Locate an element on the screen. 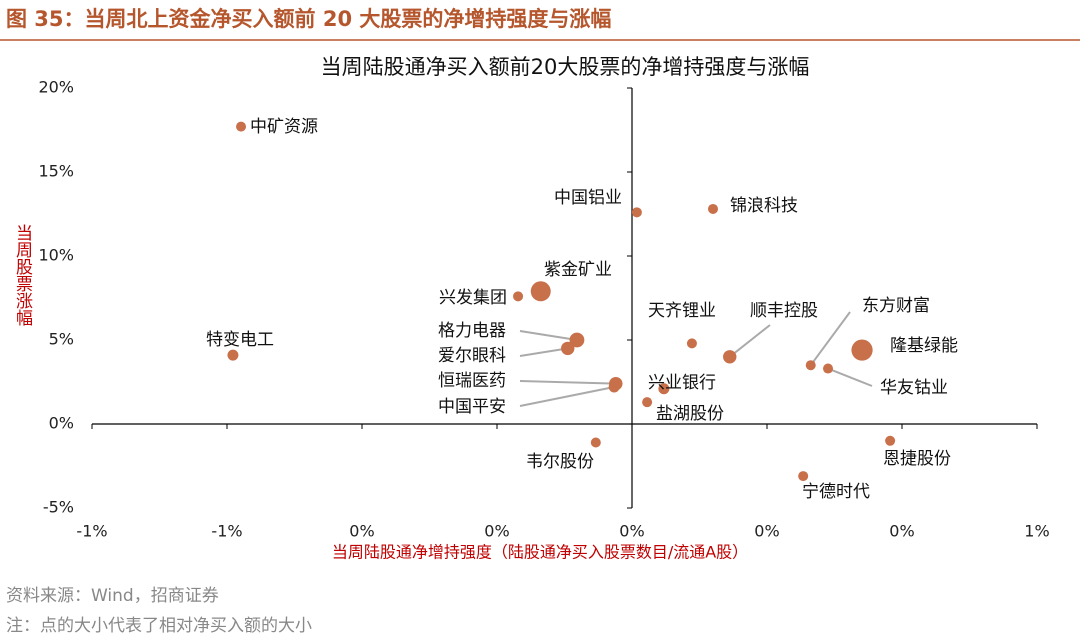  point-label: 华友钴业 is located at coordinates (914, 388).